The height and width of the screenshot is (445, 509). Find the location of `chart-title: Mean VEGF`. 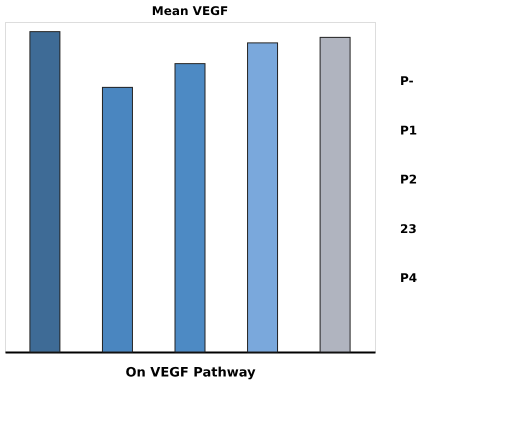

chart-title: Mean VEGF is located at coordinates (190, 11).